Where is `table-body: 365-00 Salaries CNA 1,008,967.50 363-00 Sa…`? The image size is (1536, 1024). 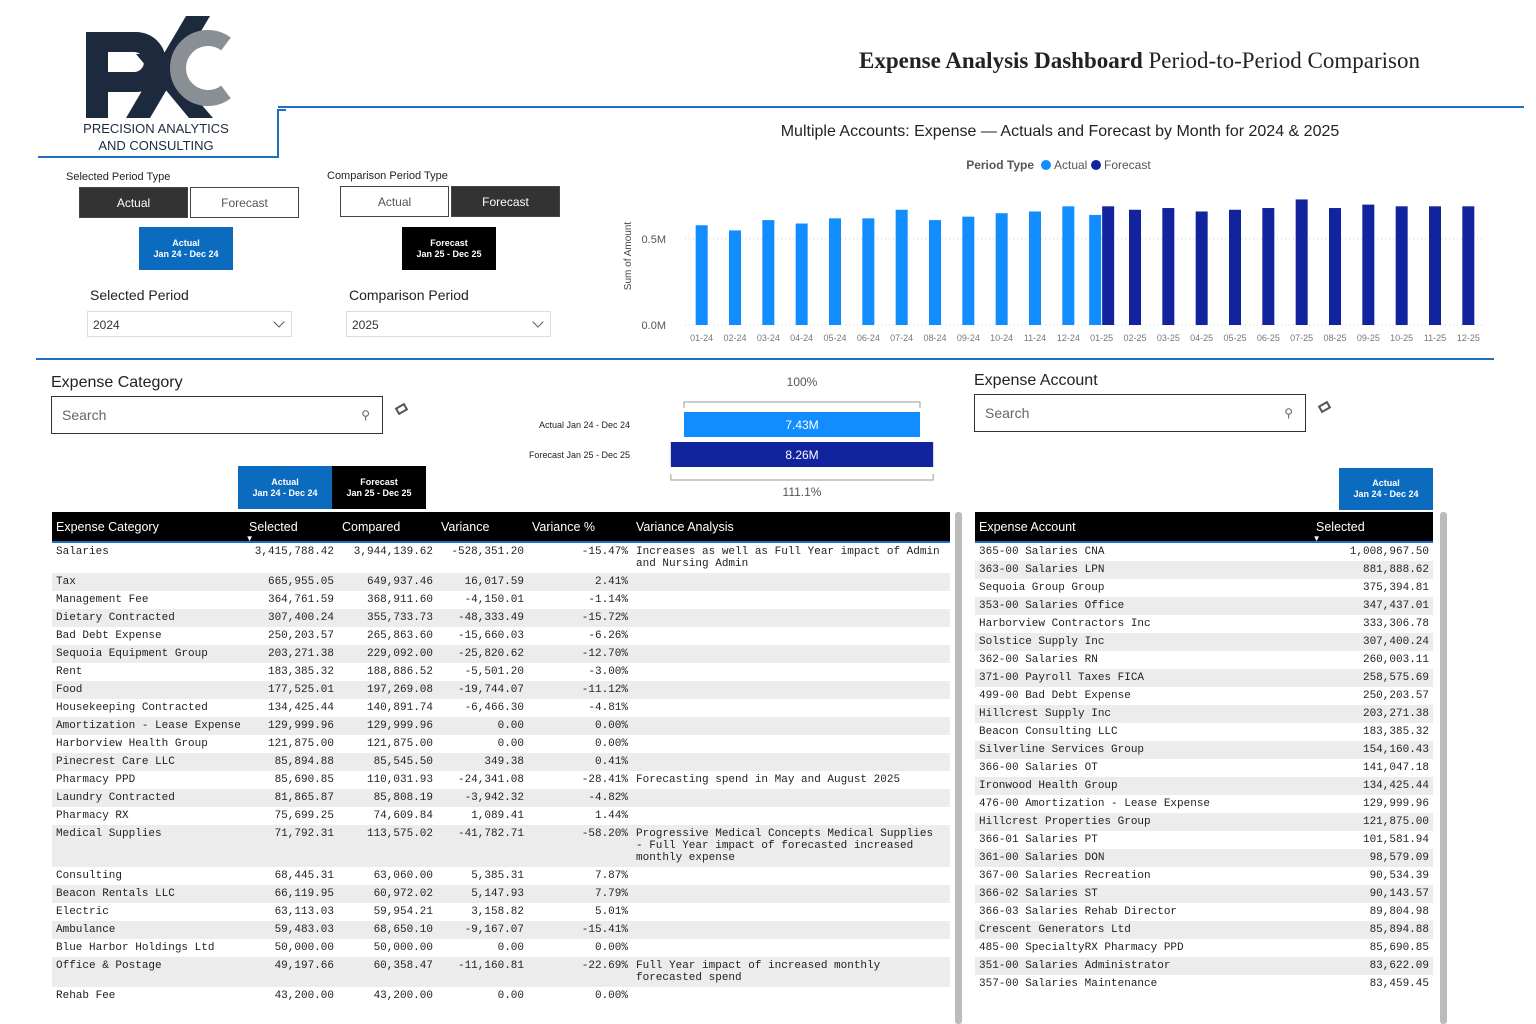
table-body: 365-00 Salaries CNA 1,008,967.50 363-00 Sa… is located at coordinates (1204, 767).